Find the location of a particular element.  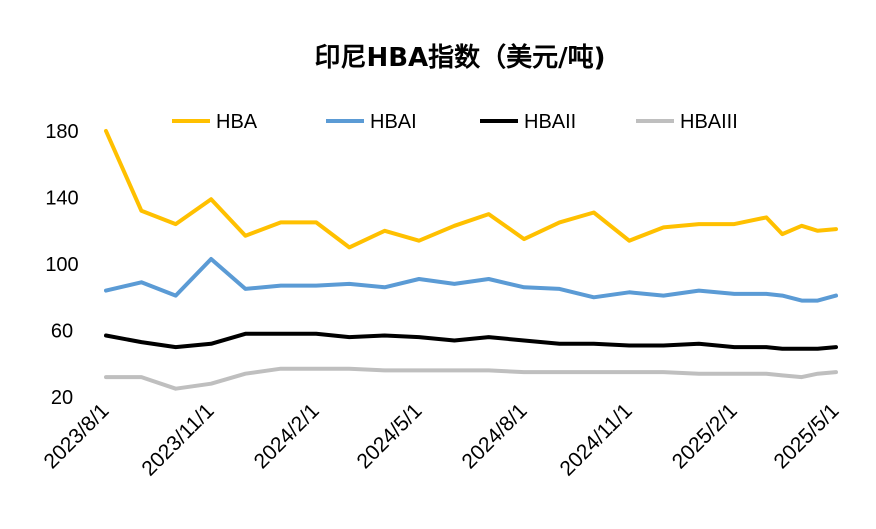

x-tick-label: 2024/11/1 is located at coordinates (596, 439).